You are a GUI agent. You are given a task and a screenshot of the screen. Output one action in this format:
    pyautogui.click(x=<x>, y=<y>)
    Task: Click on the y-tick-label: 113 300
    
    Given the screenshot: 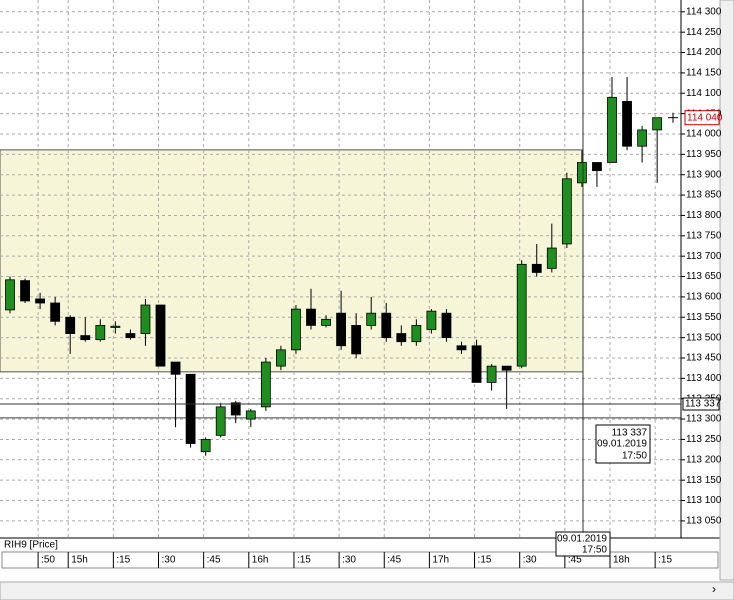 What is the action you would take?
    pyautogui.click(x=704, y=419)
    